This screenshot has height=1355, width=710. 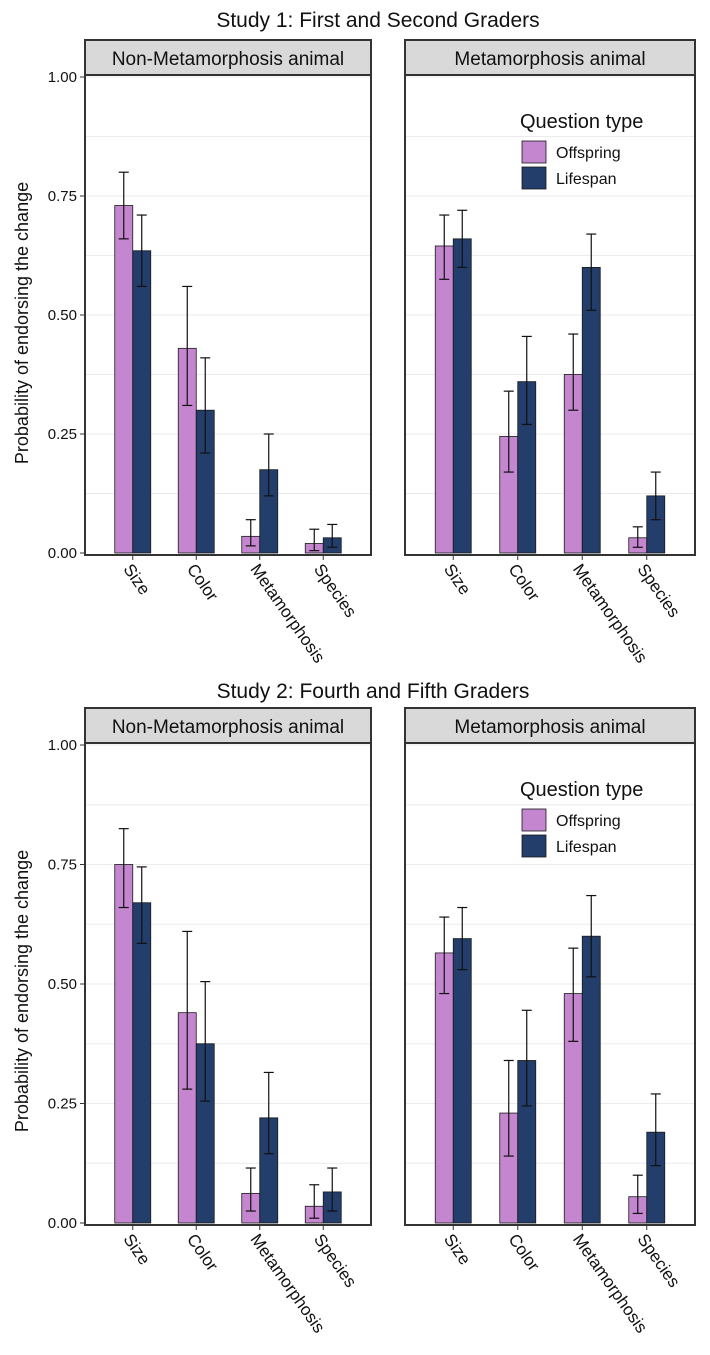 I want to click on y-axis-label-study-2: Probability of endorsing the change, so click(x=22, y=991).